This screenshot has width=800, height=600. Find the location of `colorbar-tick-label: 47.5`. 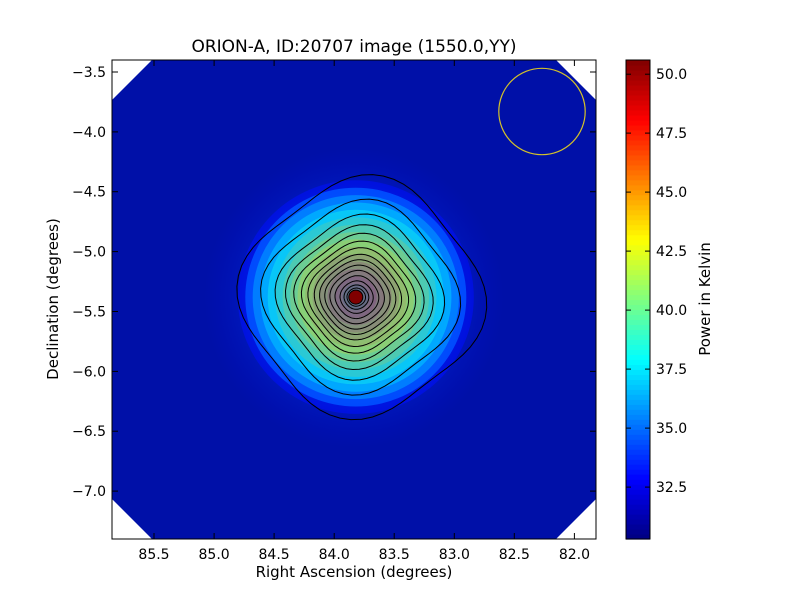

colorbar-tick-label: 47.5 is located at coordinates (671, 134).